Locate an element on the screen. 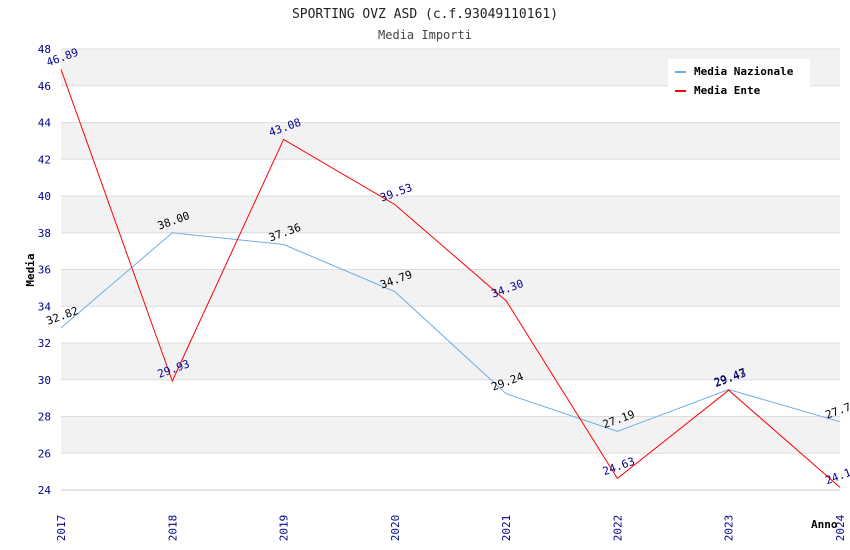  y-axis-label: Media is located at coordinates (30, 269).